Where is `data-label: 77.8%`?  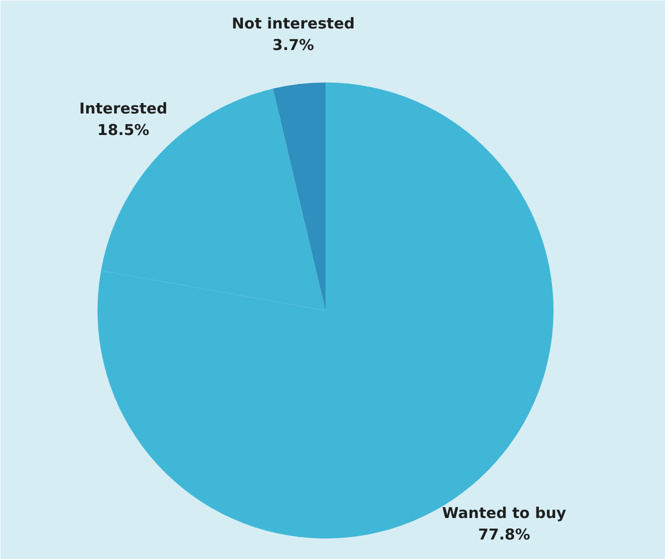
data-label: 77.8% is located at coordinates (504, 535).